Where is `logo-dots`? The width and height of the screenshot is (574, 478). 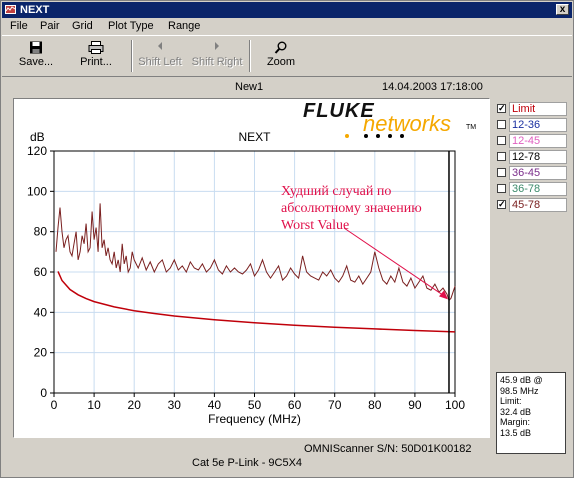
logo-dots is located at coordinates (374, 136).